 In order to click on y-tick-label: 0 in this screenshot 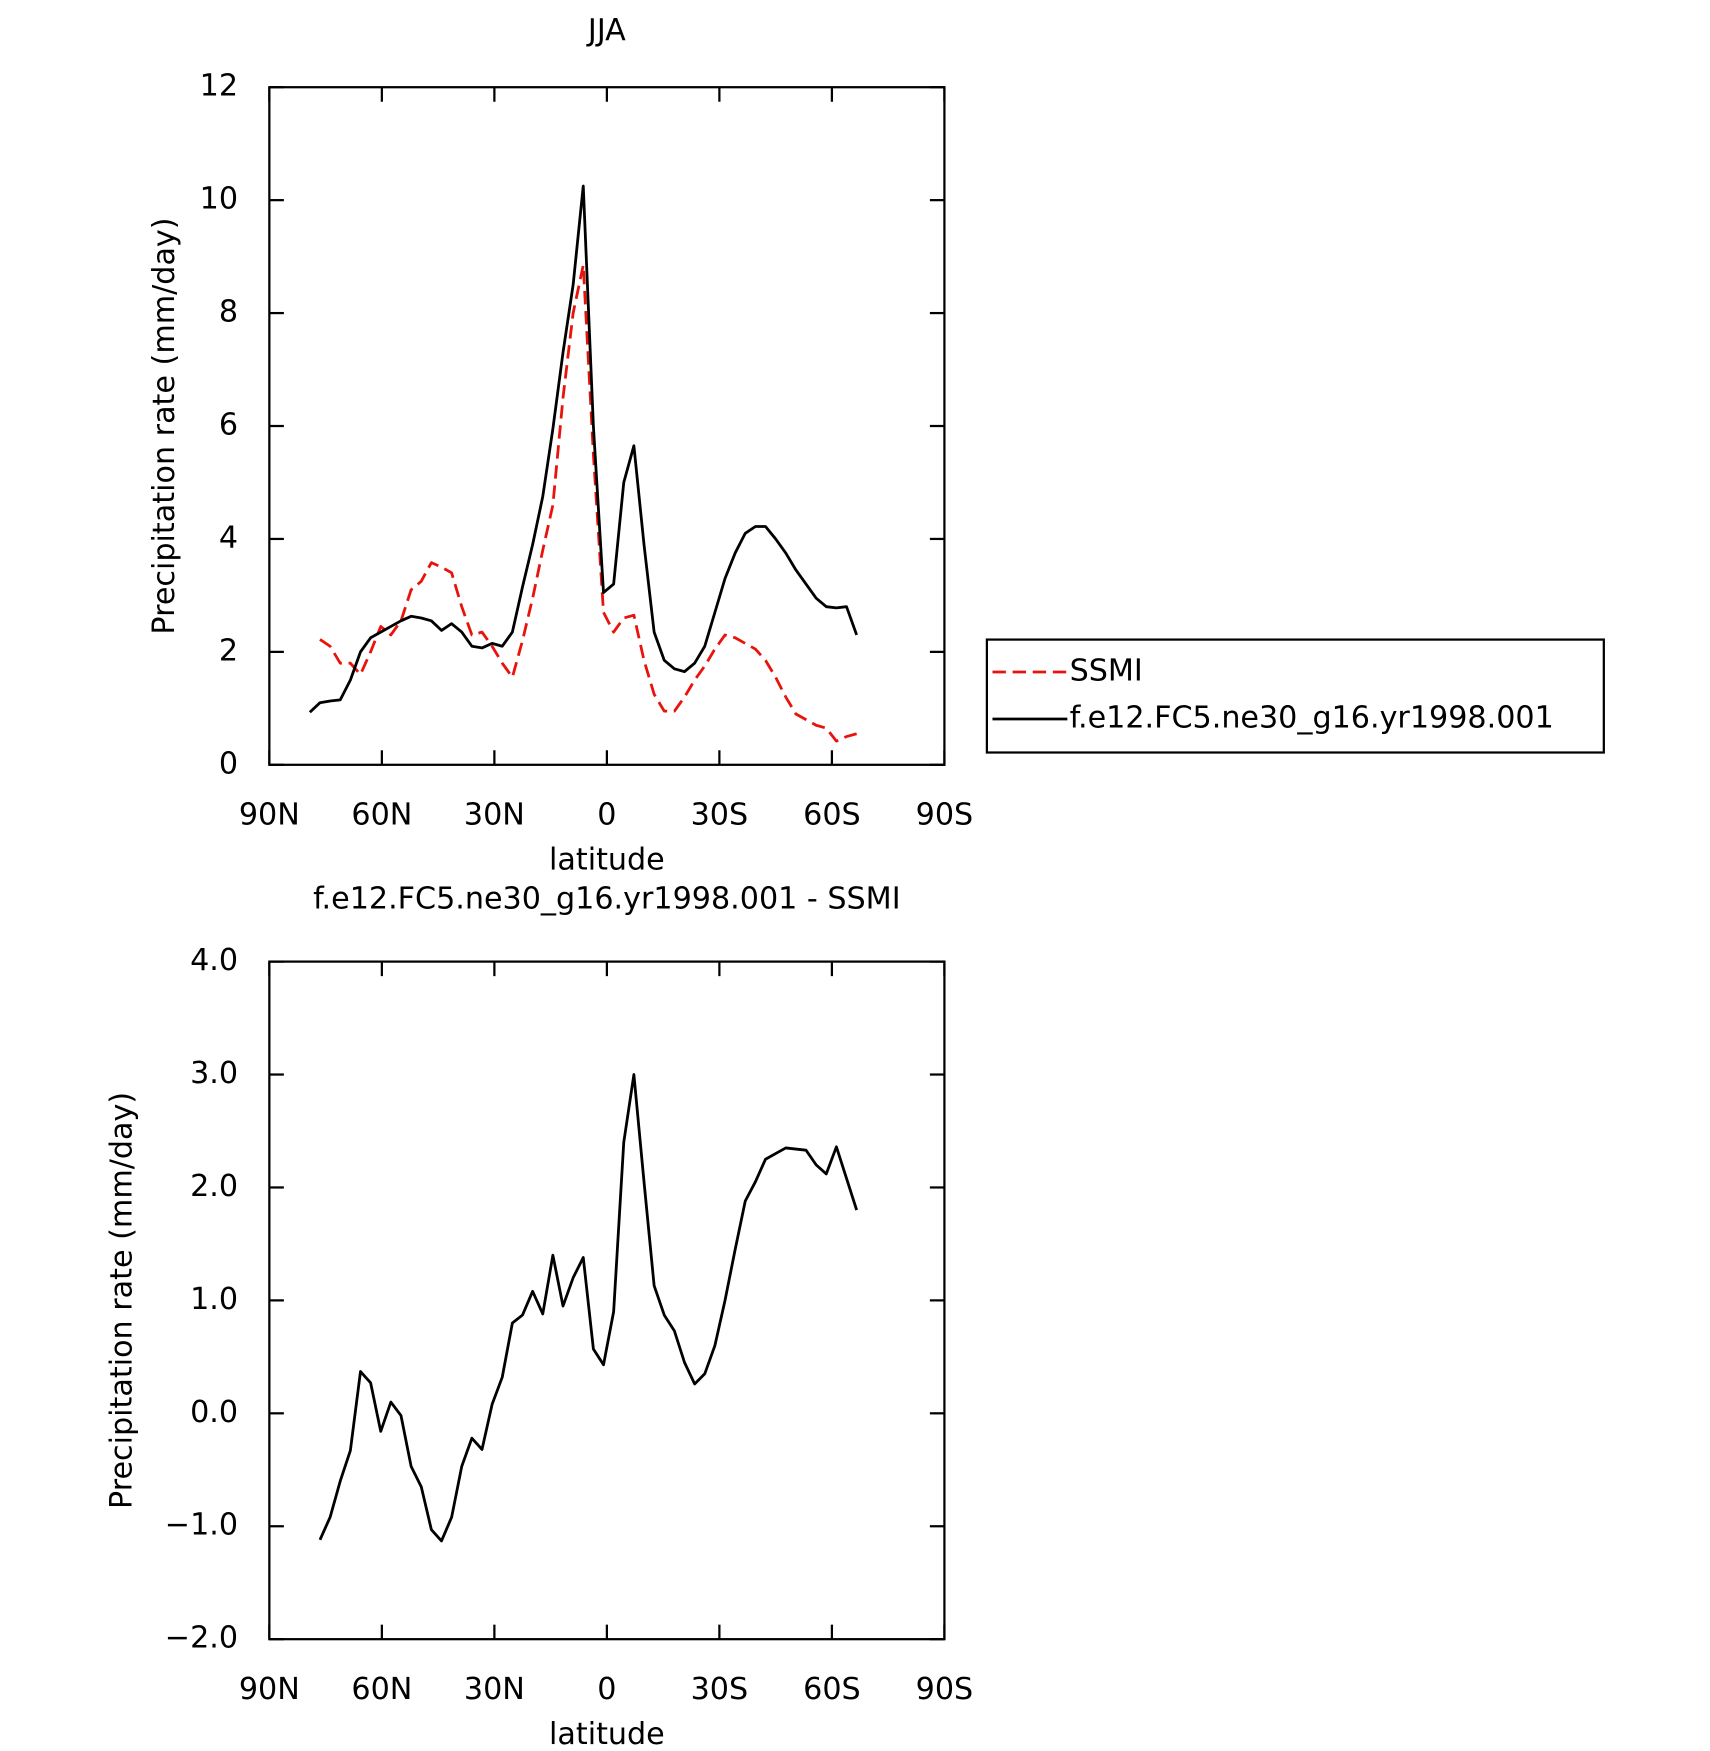, I will do `click(228, 763)`.